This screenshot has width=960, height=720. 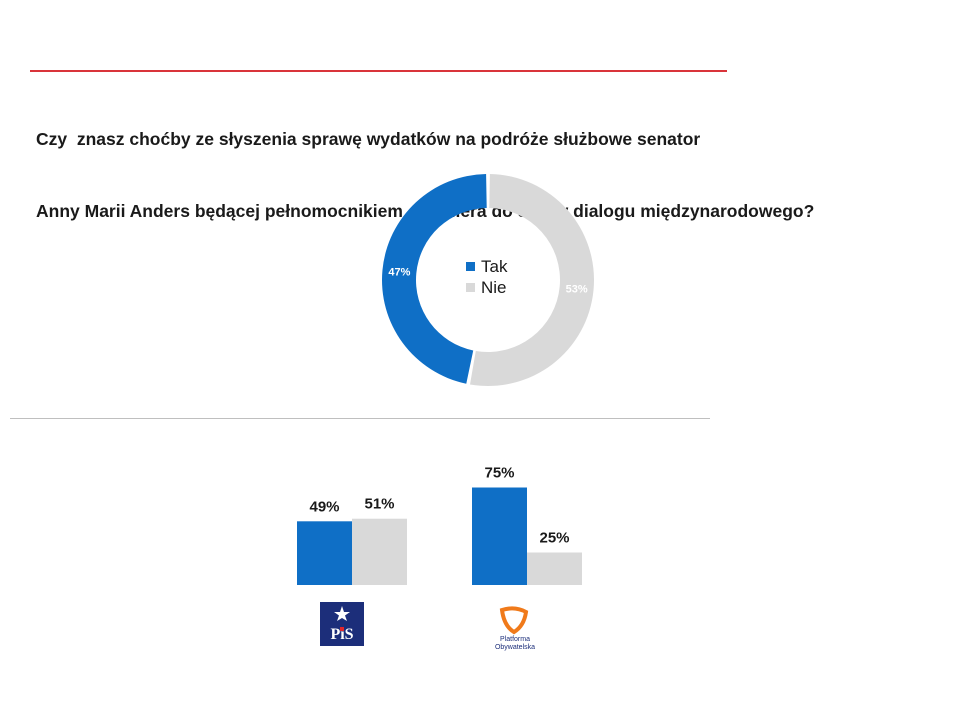 I want to click on donut-label-tak: 47%, so click(x=399, y=273).